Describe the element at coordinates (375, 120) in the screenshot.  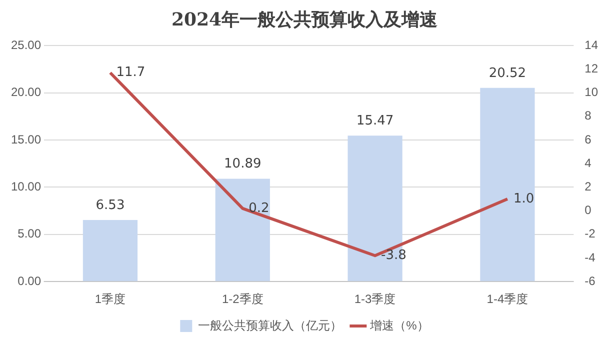
I see `data-label: 15.47` at that location.